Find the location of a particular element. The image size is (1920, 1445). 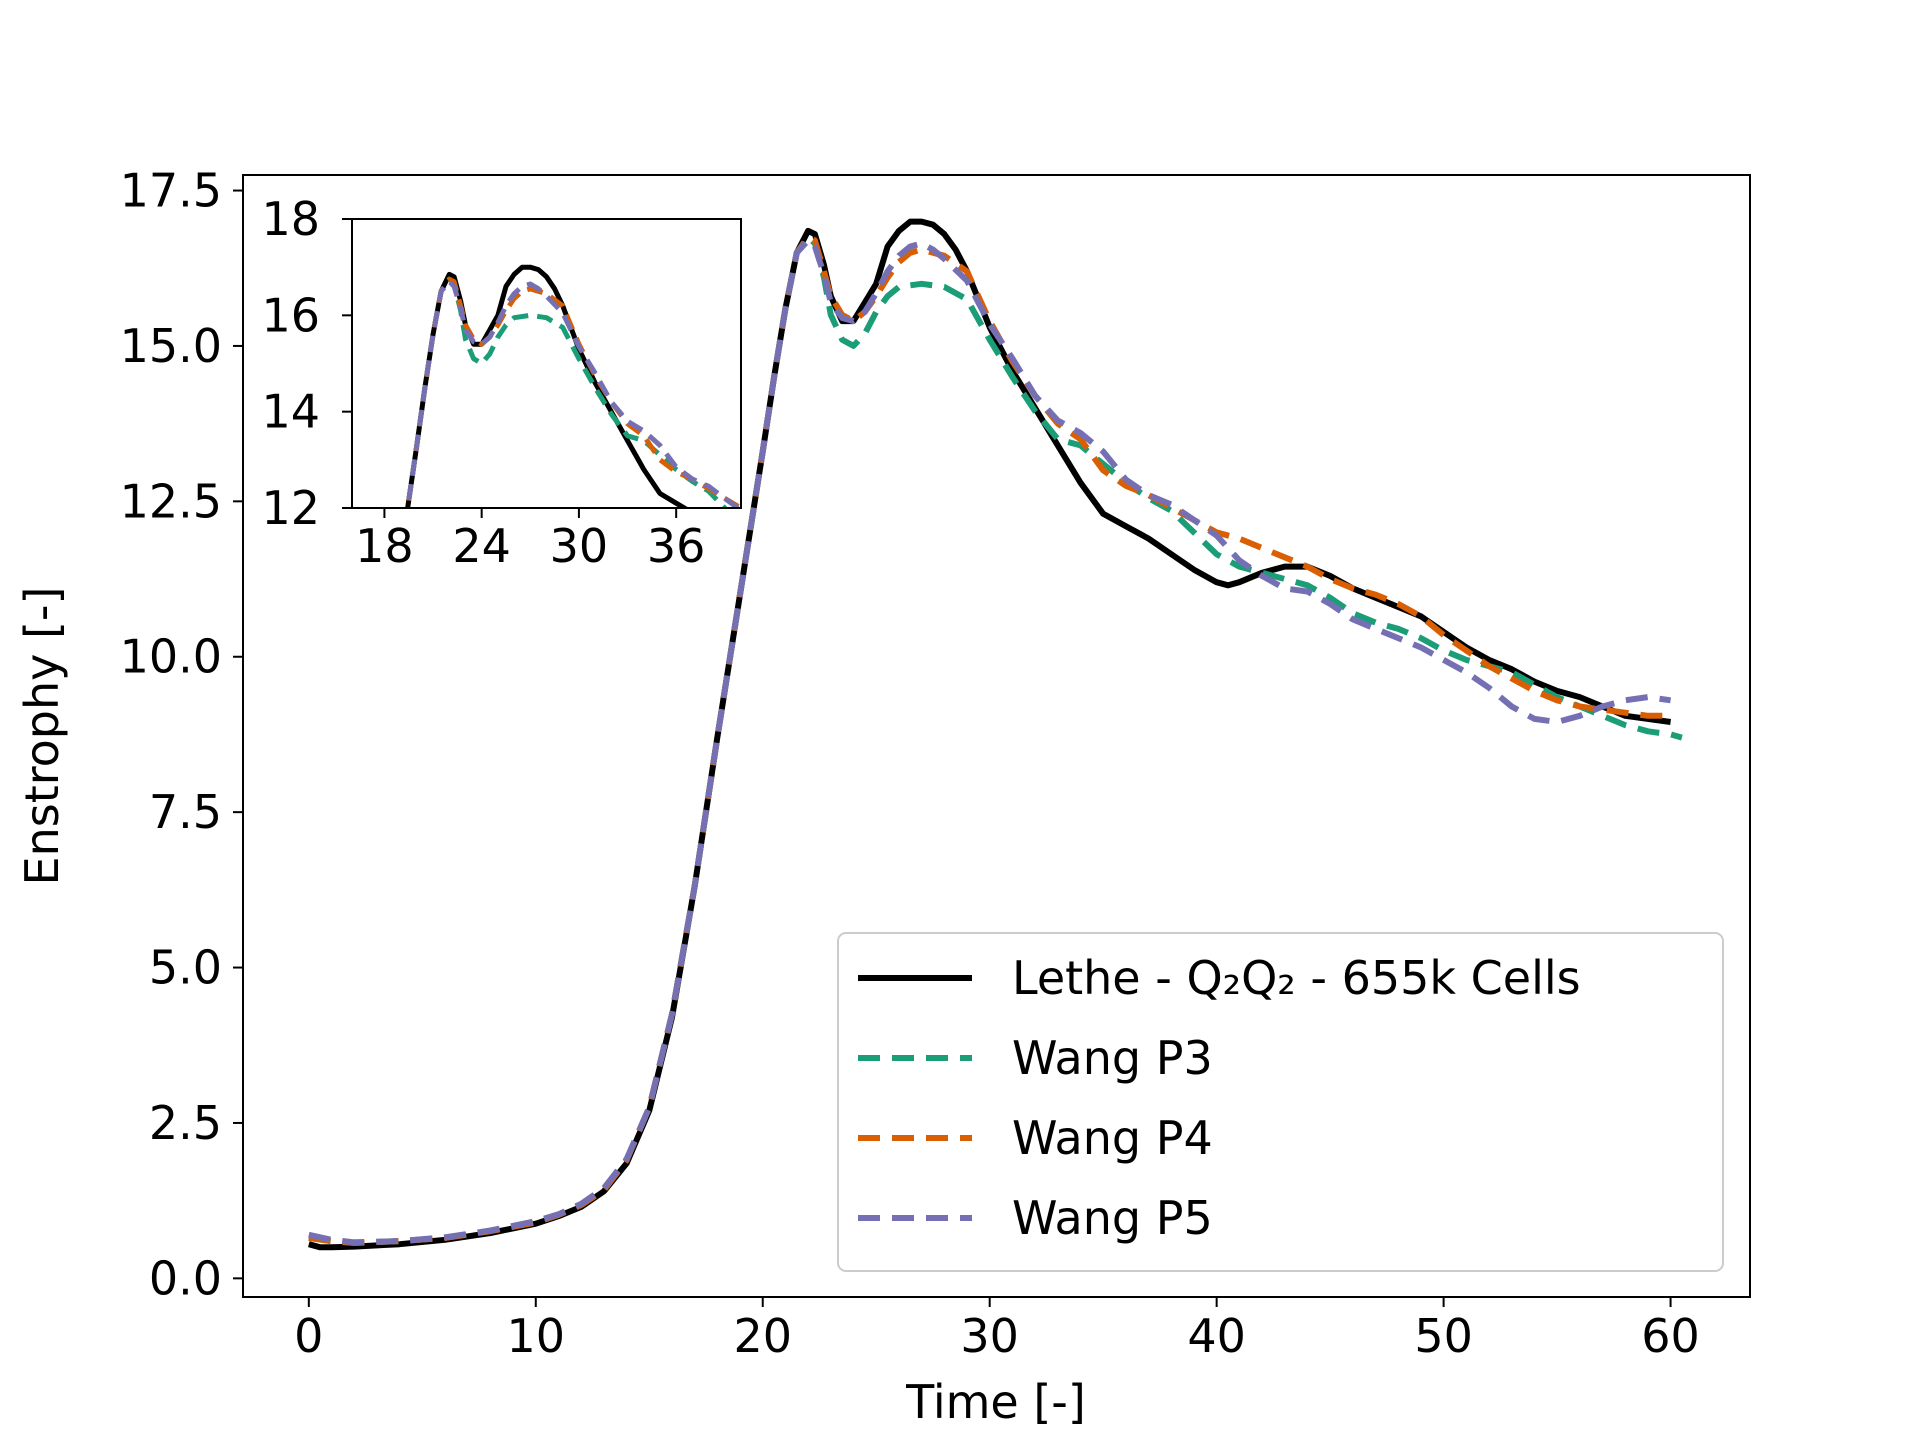

y-tick-label: 7.5 is located at coordinates (185, 812).